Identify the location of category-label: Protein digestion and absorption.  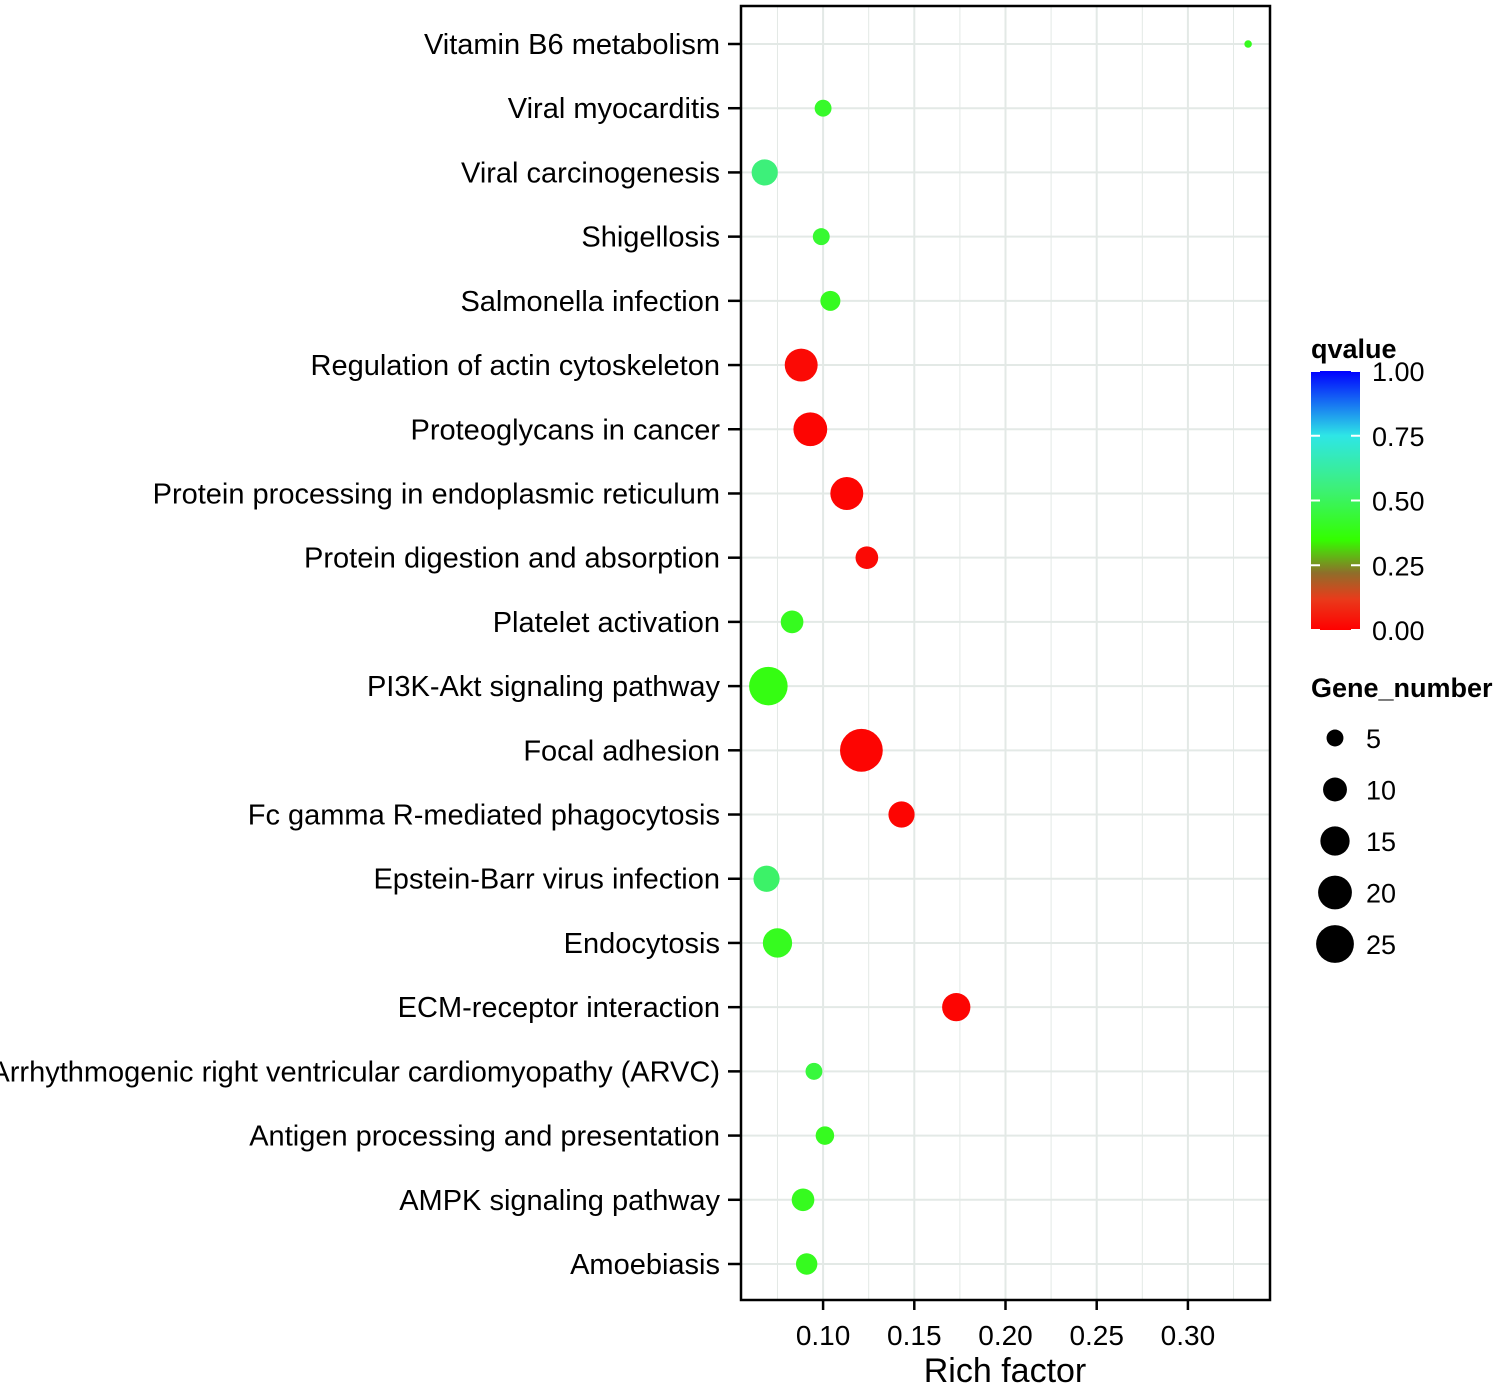
(512, 559).